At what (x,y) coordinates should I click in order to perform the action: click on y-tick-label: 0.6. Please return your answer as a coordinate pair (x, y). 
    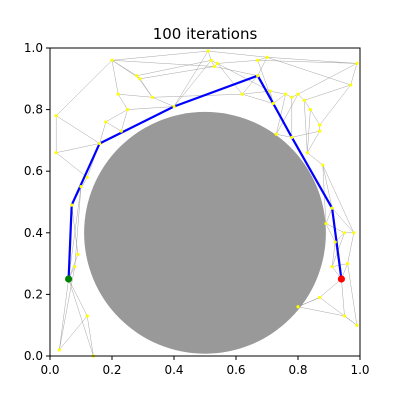
    Looking at the image, I should click on (33, 171).